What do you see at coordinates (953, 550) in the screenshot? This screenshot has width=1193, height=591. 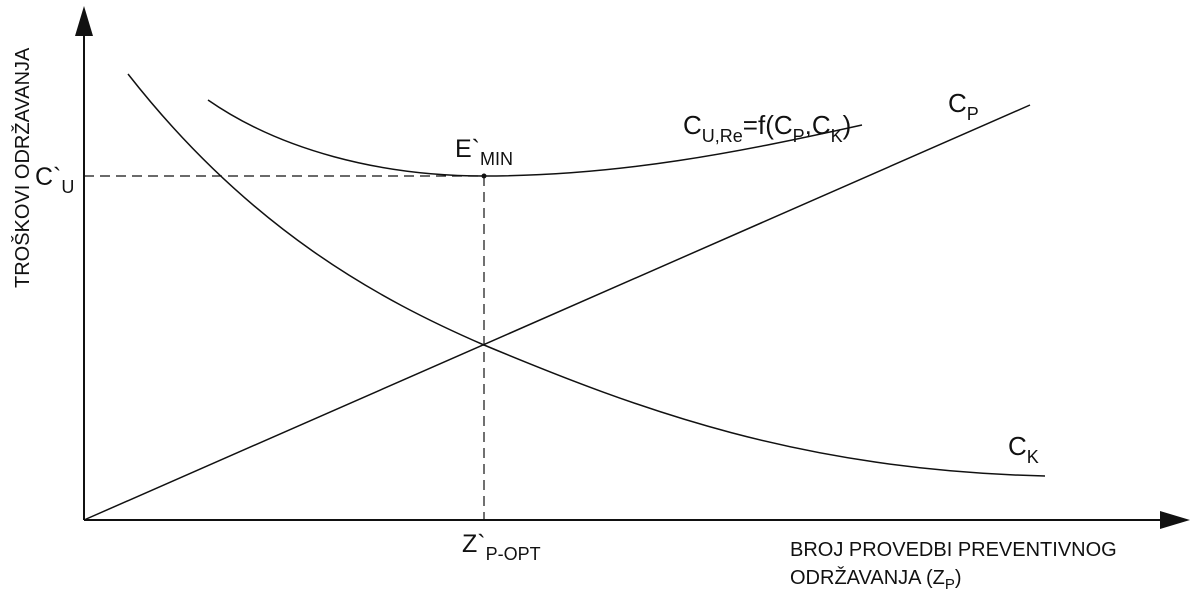 I see `x-axis-title-line1: BROJ PROVEDBI PREVENTIVNOG` at bounding box center [953, 550].